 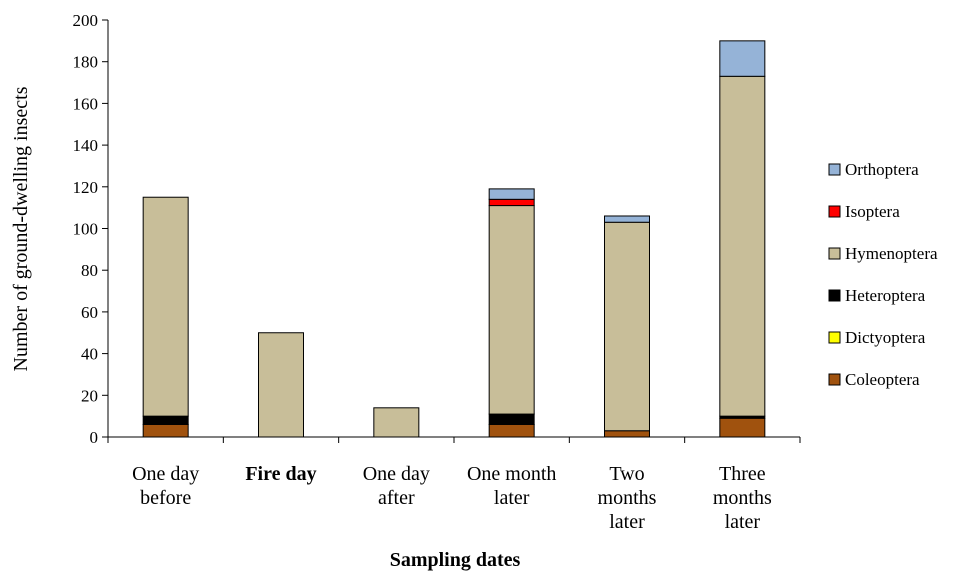 What do you see at coordinates (742, 498) in the screenshot?
I see `x-category-label: Three months later` at bounding box center [742, 498].